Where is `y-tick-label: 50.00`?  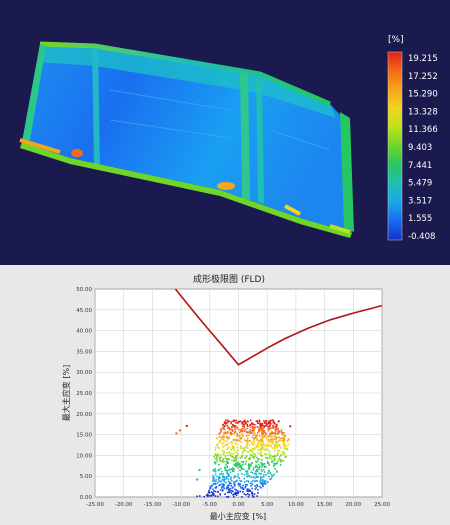 y-tick-label: 50.00 is located at coordinates (84, 290).